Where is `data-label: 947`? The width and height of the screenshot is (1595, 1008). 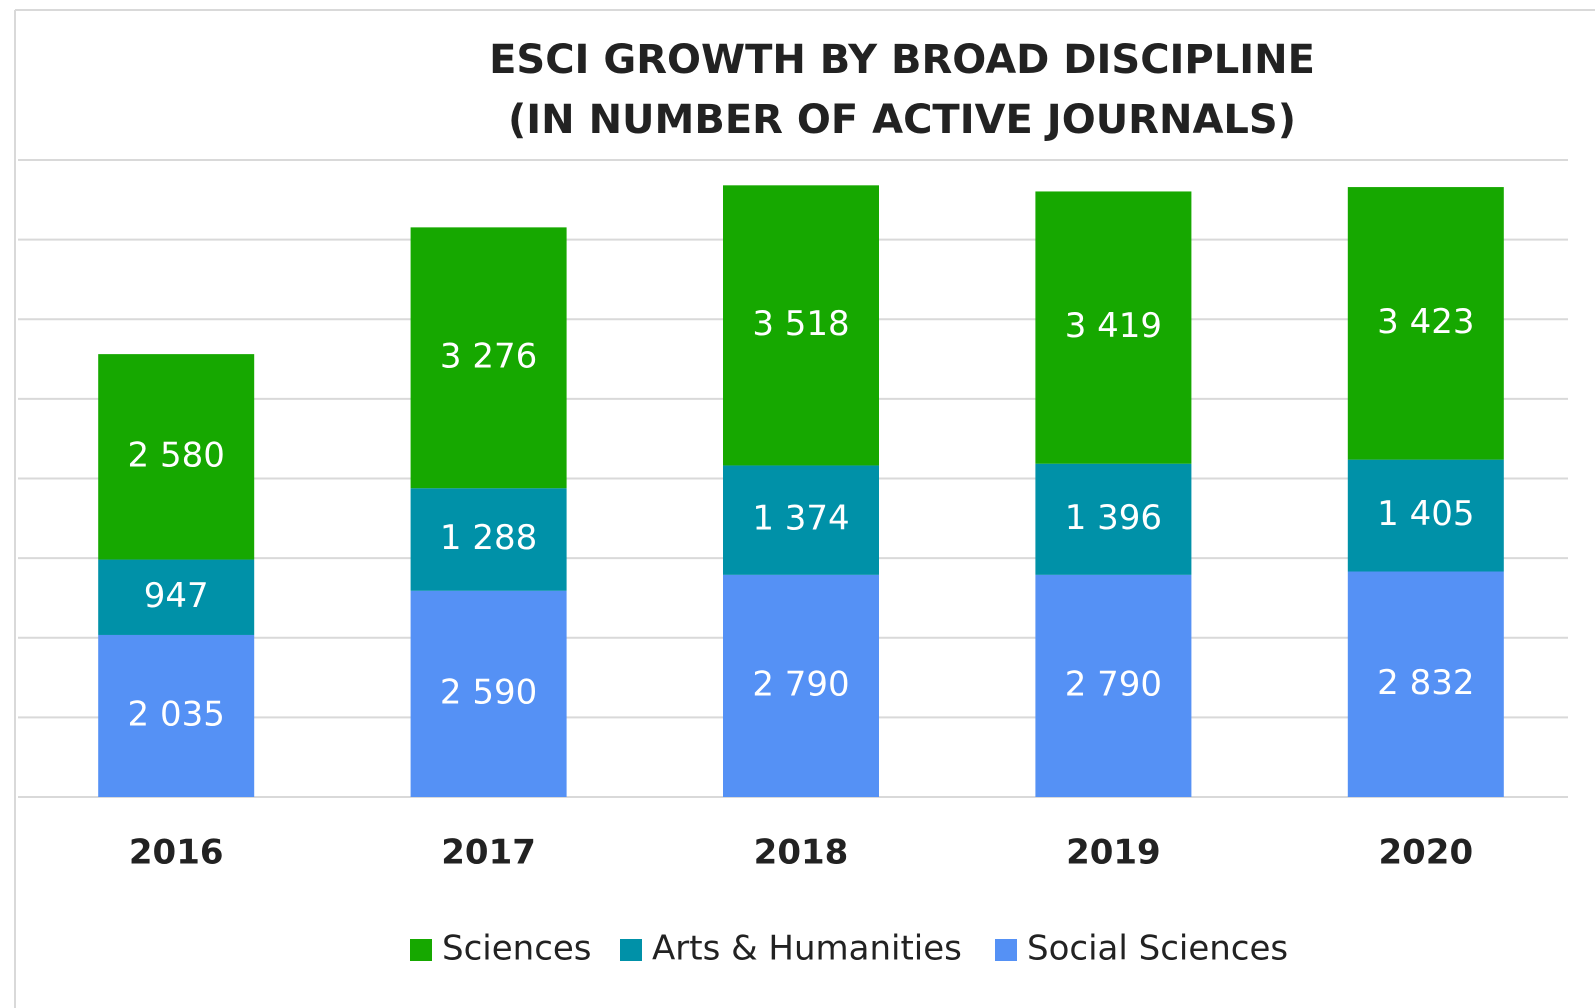
data-label: 947 is located at coordinates (176, 596).